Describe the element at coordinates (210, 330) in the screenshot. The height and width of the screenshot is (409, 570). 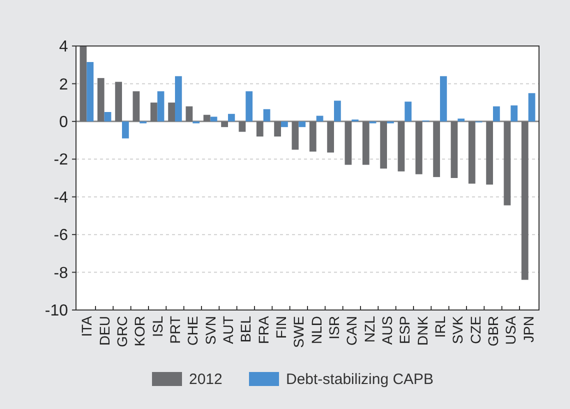
I see `x-tick-label: SVN` at that location.